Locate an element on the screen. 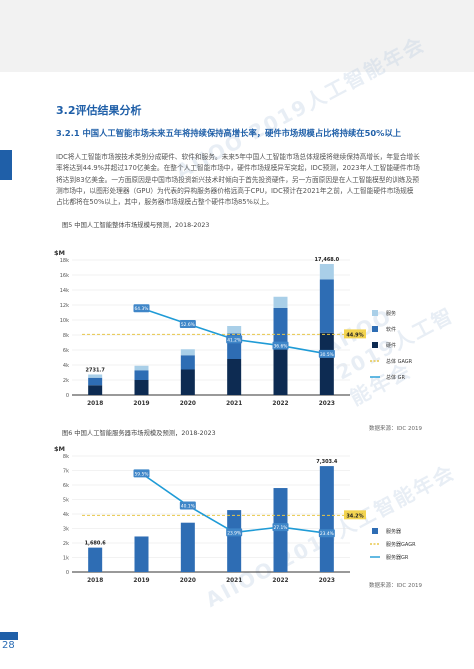  bar-服务器-2023 is located at coordinates (326, 519).